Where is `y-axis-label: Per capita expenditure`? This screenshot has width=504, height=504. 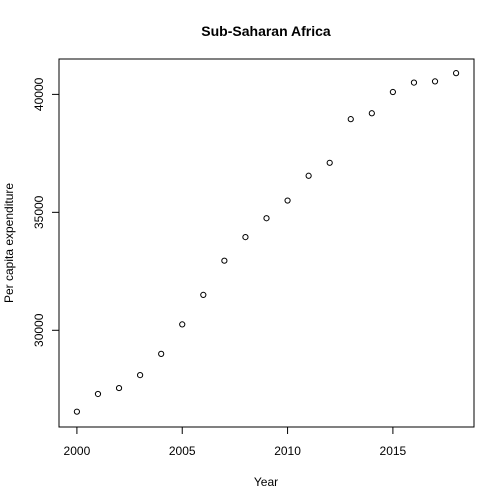
y-axis-label: Per capita expenditure is located at coordinates (9, 243).